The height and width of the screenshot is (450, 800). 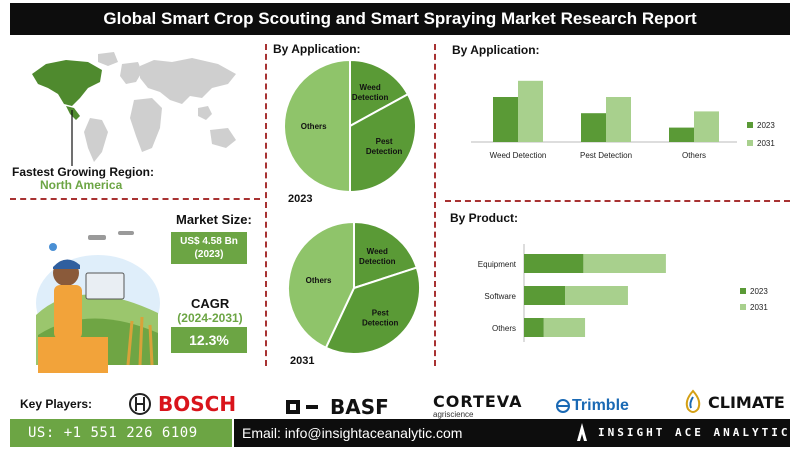 What do you see at coordinates (319, 280) in the screenshot?
I see `pie-2031-label-others: Others` at bounding box center [319, 280].